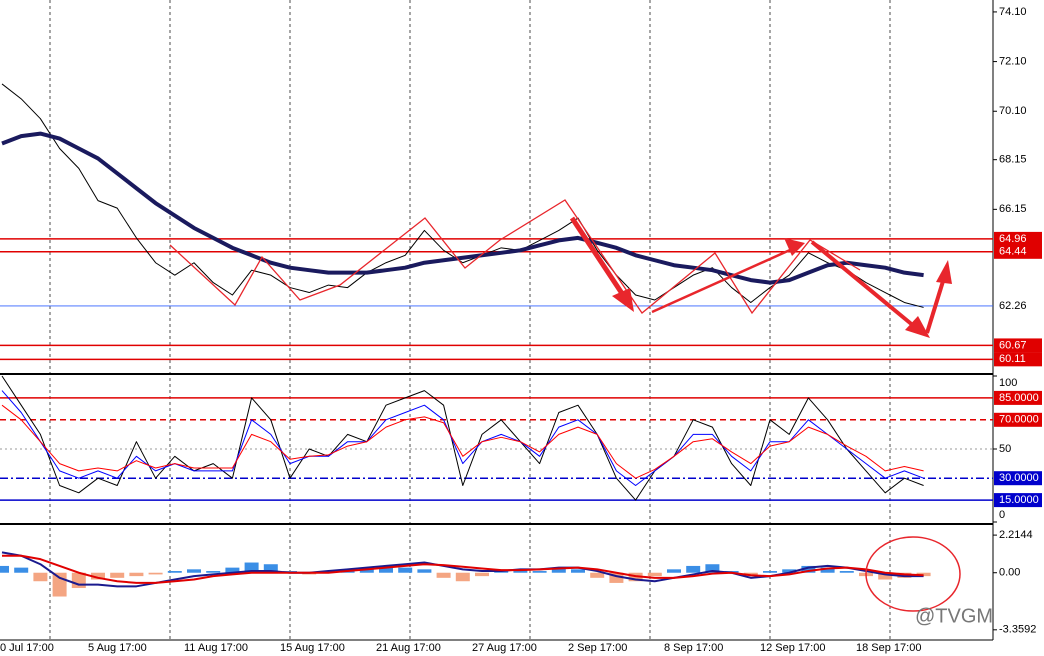 Image resolution: width=1044 pixels, height=656 pixels. Describe the element at coordinates (1013, 111) in the screenshot. I see `y-tick-label: 70.10` at that location.